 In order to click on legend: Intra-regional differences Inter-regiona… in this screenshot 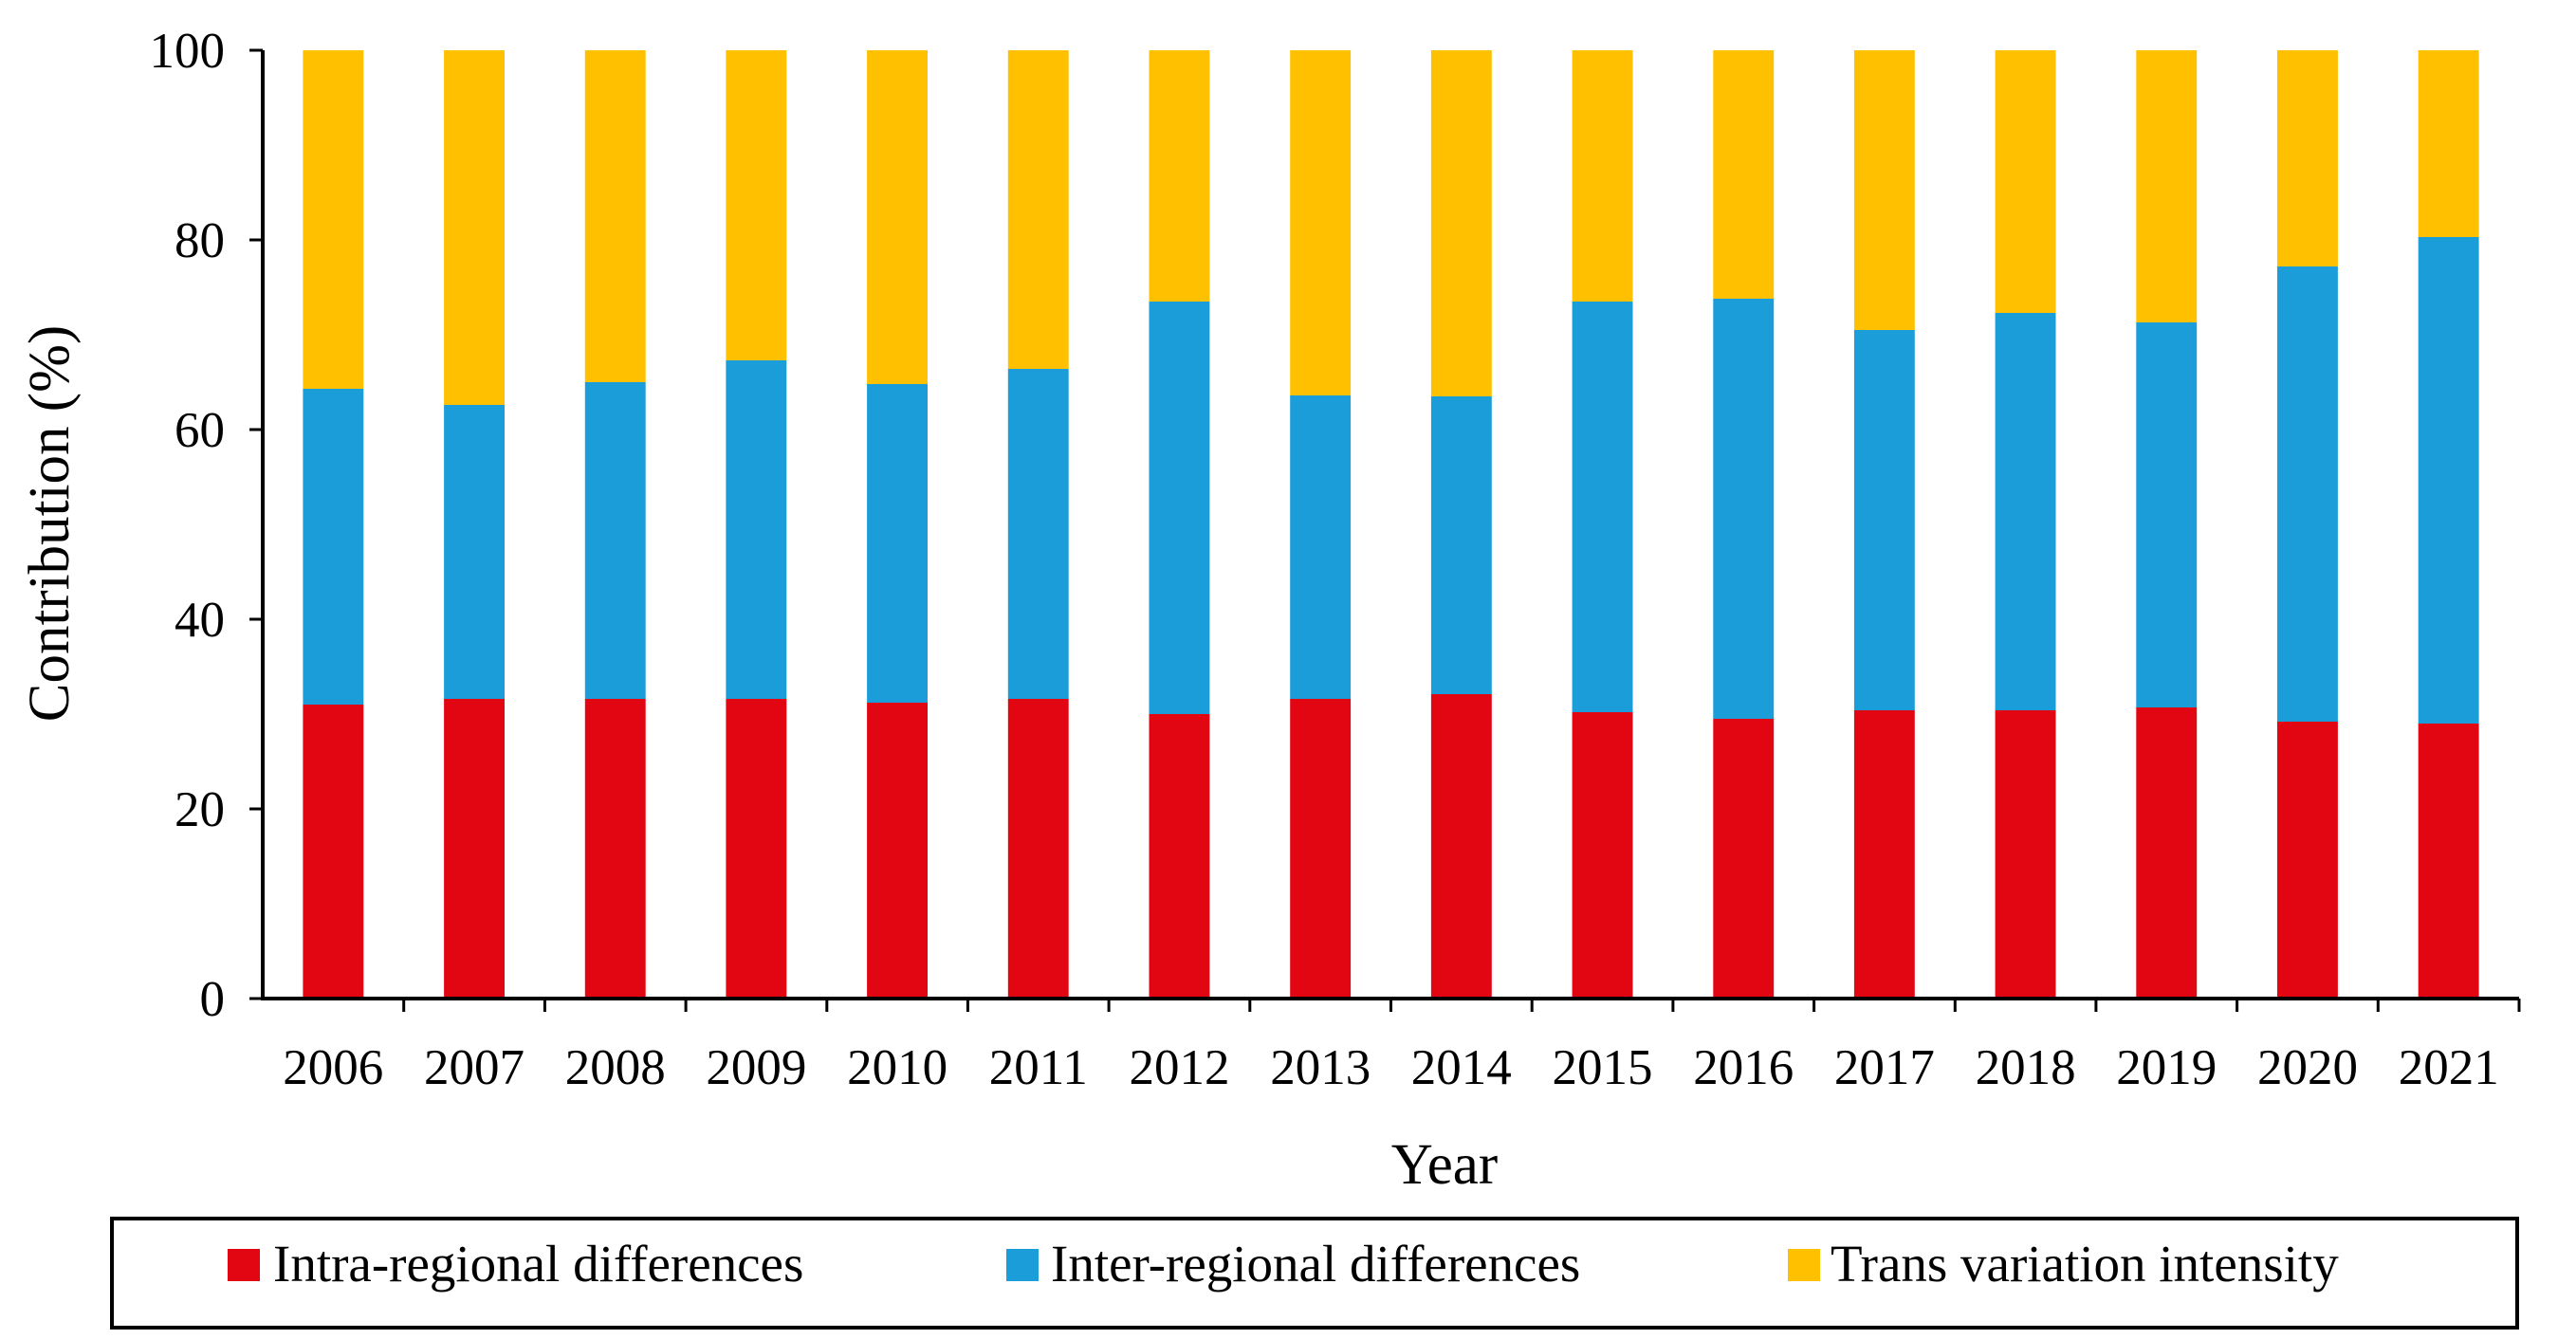, I will do `click(1314, 1273)`.